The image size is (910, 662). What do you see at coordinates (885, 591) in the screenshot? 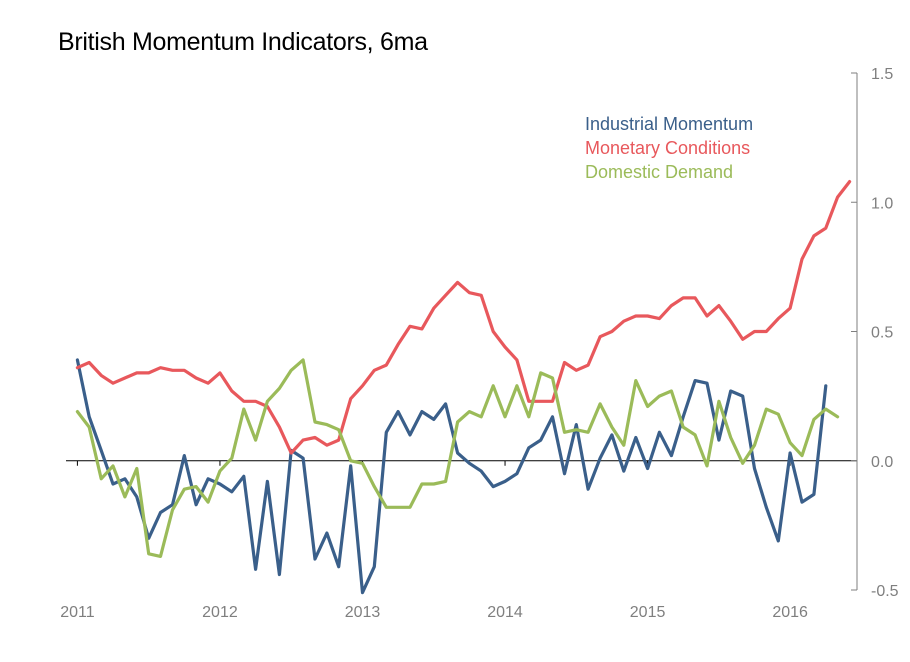
I see `y-tick-label: -0.5` at bounding box center [885, 591].